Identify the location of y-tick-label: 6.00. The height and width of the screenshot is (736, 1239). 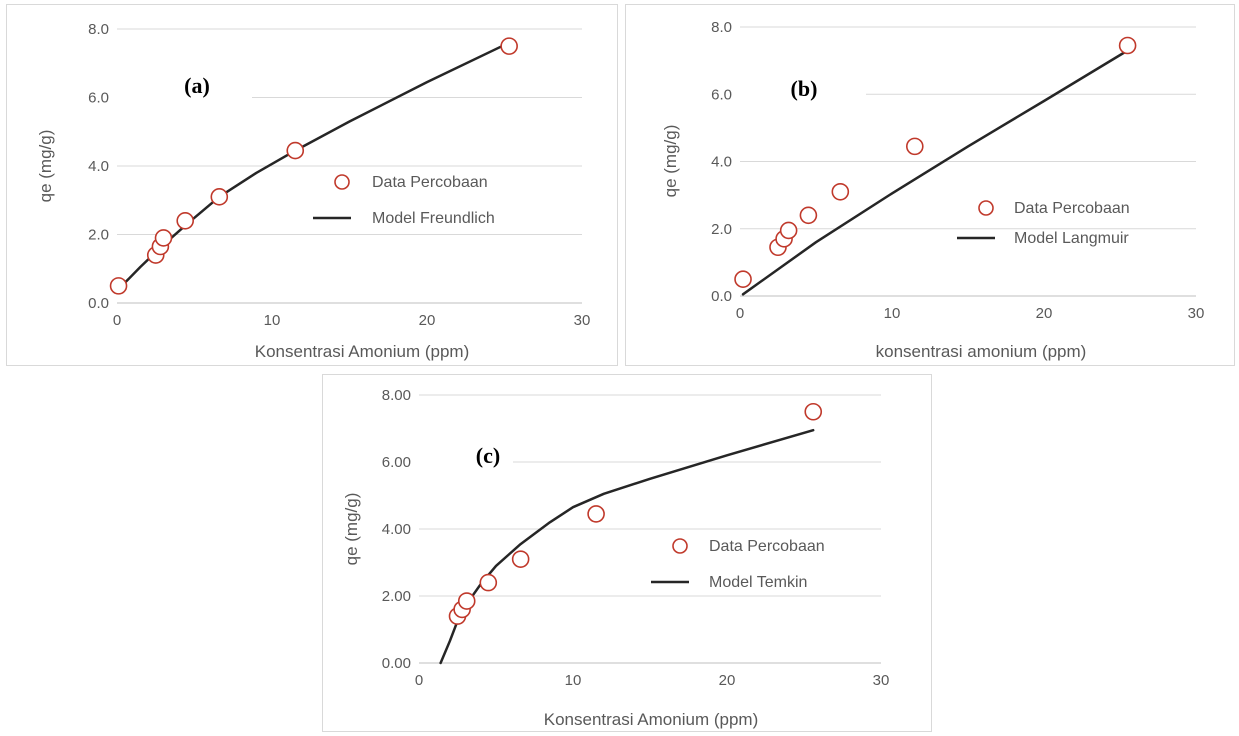
(396, 462).